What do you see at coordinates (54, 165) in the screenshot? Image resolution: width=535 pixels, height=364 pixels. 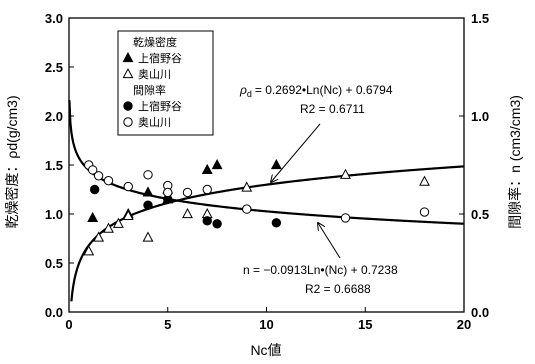 I see `left-y-tick-label: 1.5` at bounding box center [54, 165].